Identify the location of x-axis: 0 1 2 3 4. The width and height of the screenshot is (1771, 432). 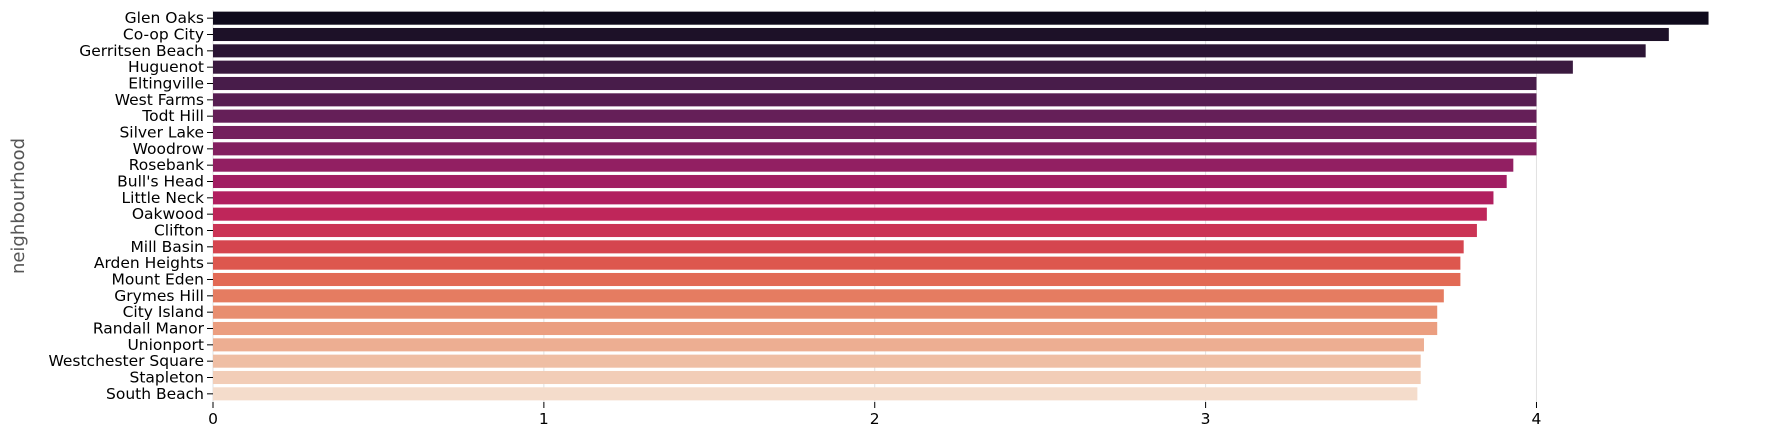
(874, 415).